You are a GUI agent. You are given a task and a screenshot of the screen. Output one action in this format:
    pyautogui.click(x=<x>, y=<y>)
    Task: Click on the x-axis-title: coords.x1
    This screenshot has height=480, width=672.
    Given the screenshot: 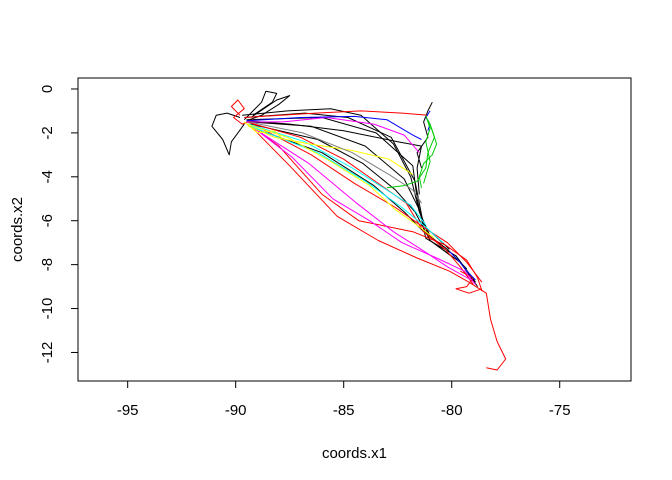 What is the action you would take?
    pyautogui.click(x=354, y=453)
    